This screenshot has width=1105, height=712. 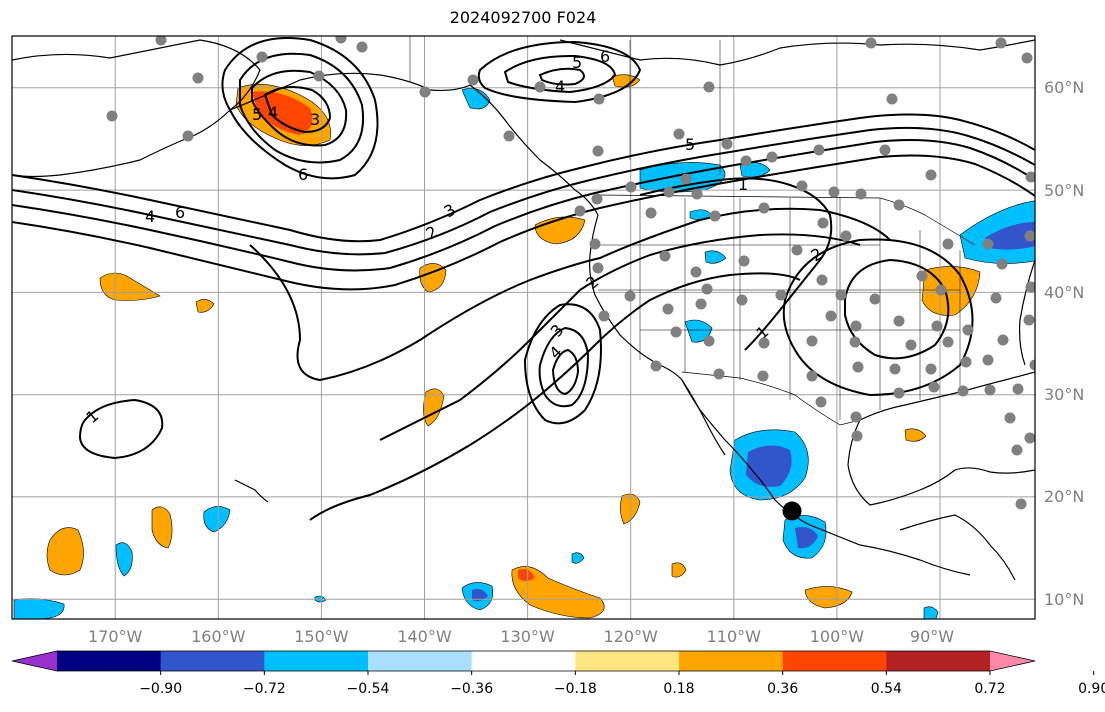 What do you see at coordinates (734, 636) in the screenshot?
I see `lon-label: 110°W` at bounding box center [734, 636].